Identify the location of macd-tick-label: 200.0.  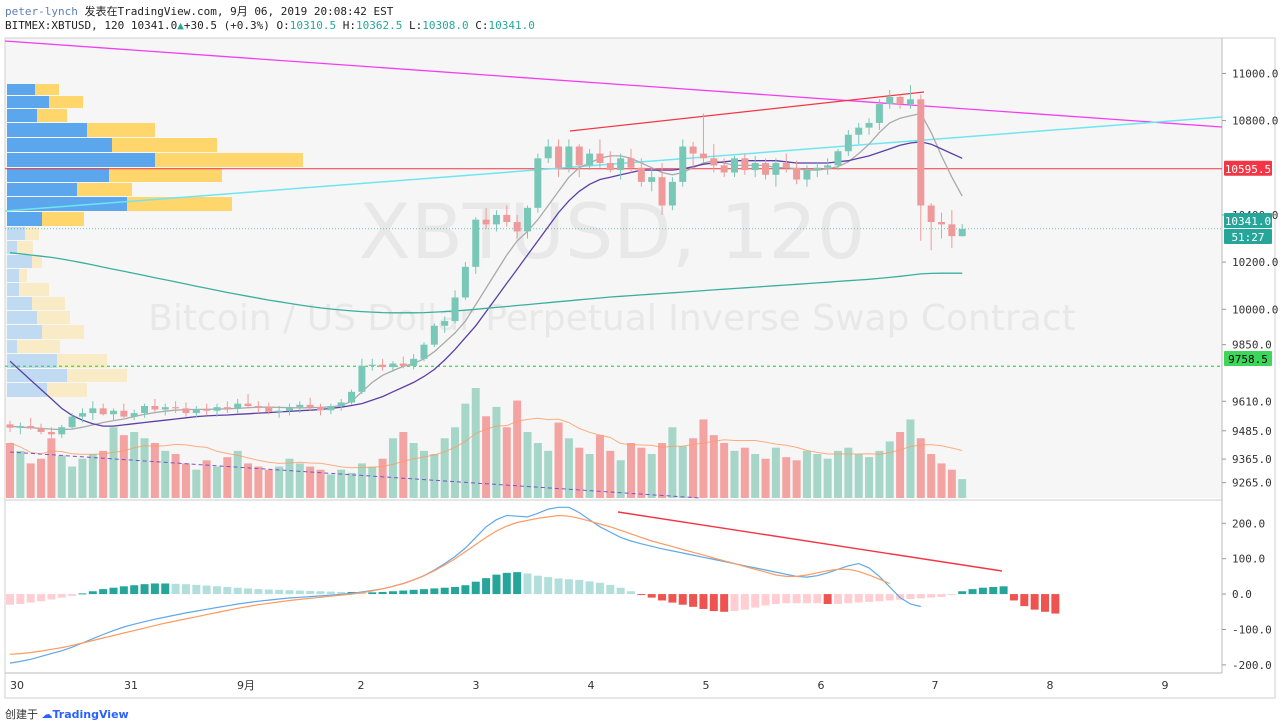
(1248, 523).